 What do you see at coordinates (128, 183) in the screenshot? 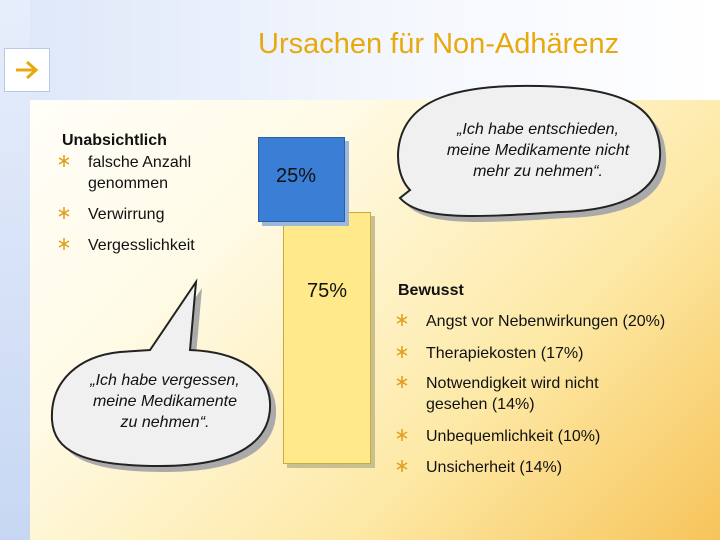
I see `item-text: genommen` at bounding box center [128, 183].